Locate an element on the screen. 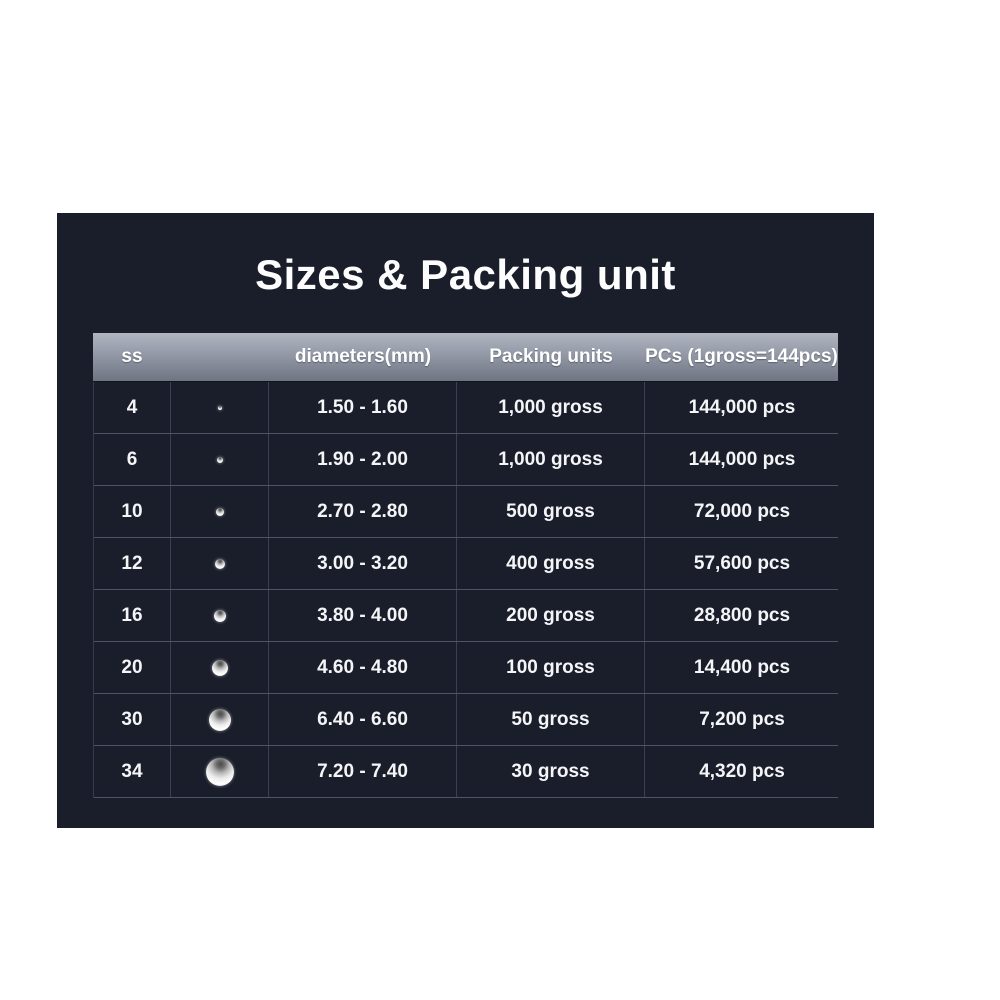 Image resolution: width=1000 pixels, height=1000 pixels. cell-pcs: 57,600 pcs is located at coordinates (742, 563).